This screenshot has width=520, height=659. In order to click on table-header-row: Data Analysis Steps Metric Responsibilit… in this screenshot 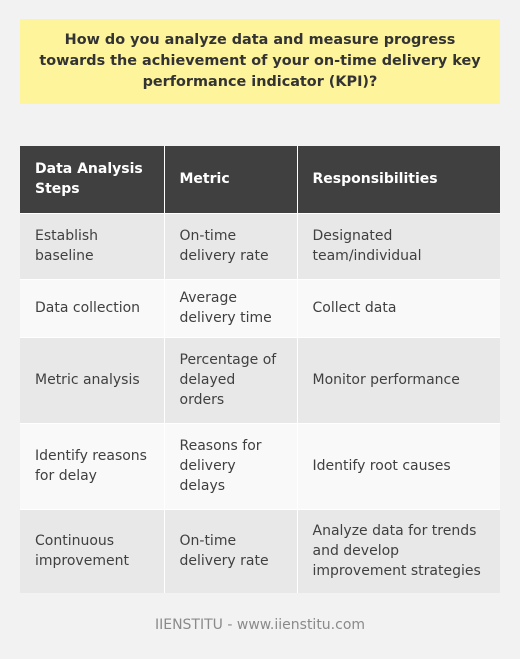, I will do `click(260, 179)`.